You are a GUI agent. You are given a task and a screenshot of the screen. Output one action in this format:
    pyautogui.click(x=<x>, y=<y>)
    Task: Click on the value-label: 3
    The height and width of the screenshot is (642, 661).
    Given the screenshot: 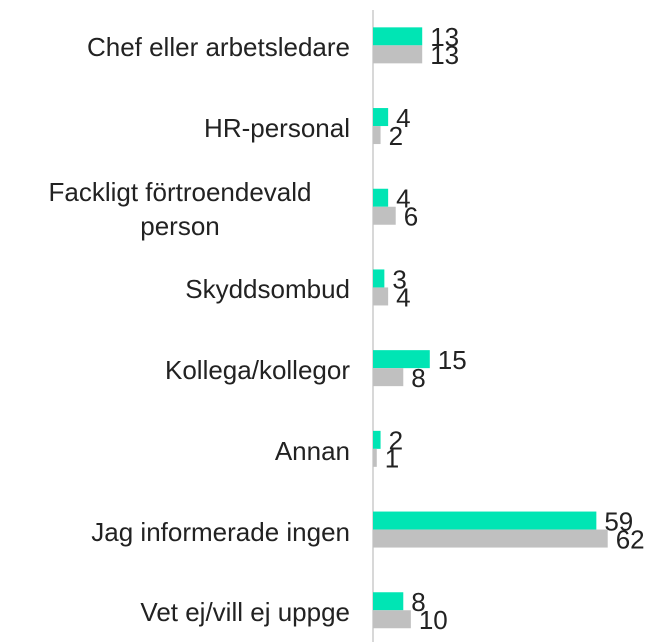 What is the action you would take?
    pyautogui.click(x=399, y=279)
    